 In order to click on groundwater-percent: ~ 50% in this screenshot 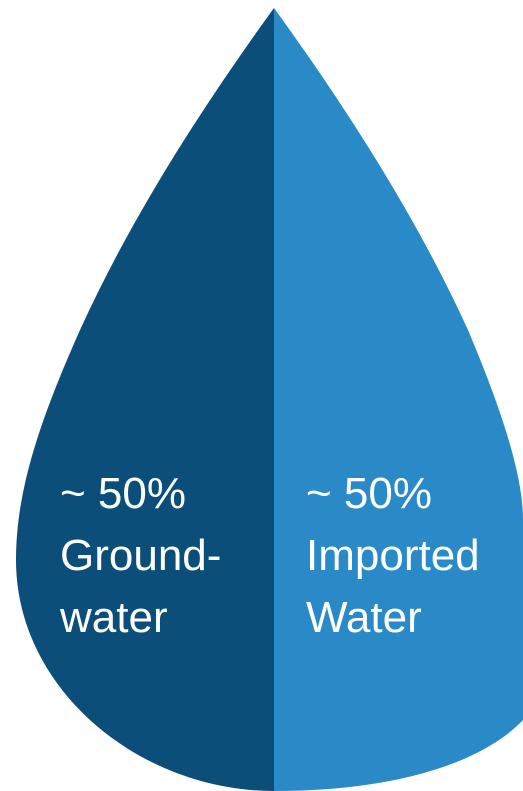, I will do `click(123, 493)`.